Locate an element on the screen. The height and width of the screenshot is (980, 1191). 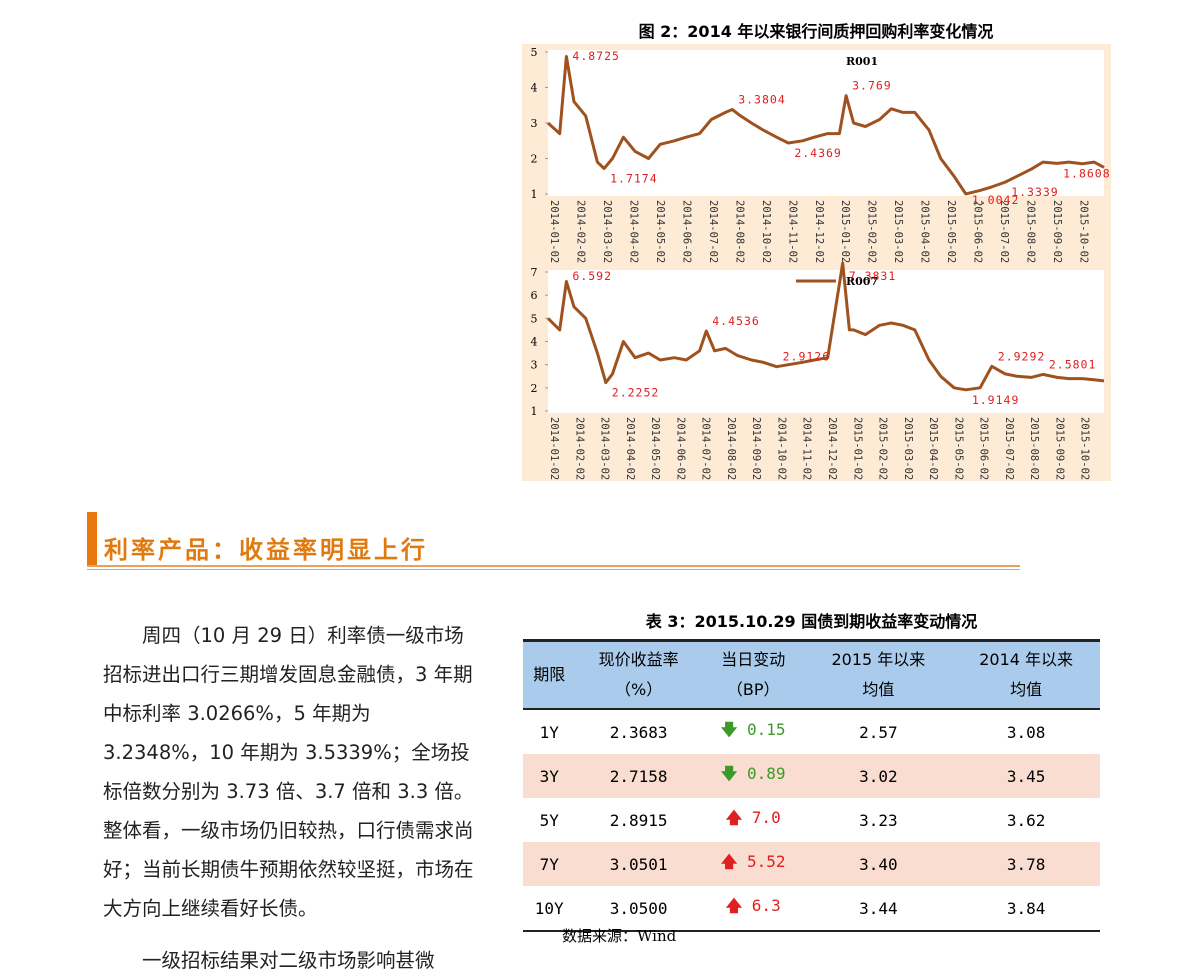
y-tick-label: 6 is located at coordinates (534, 295).